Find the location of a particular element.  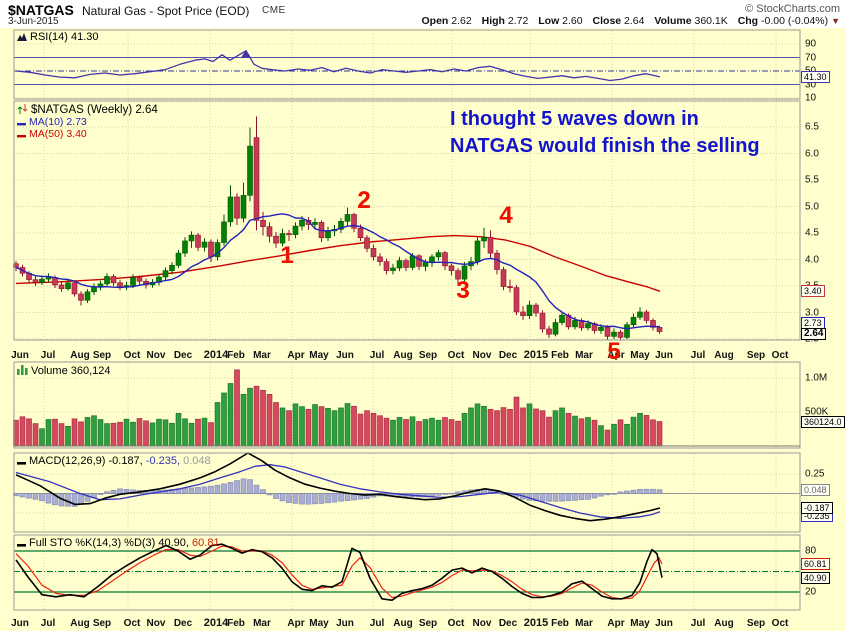

high-label: High is located at coordinates (493, 21).